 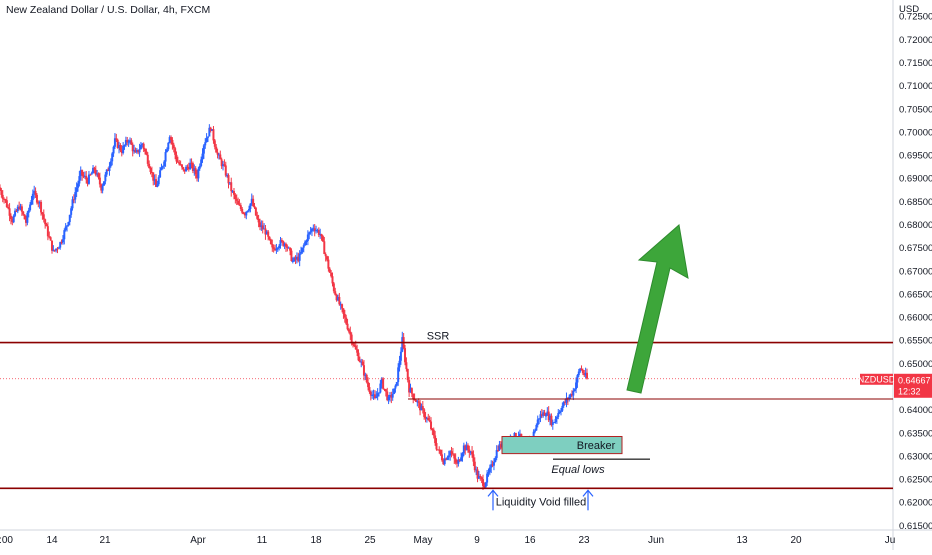 What do you see at coordinates (915, 156) in the screenshot?
I see `y-tick-label: 0.69500` at bounding box center [915, 156].